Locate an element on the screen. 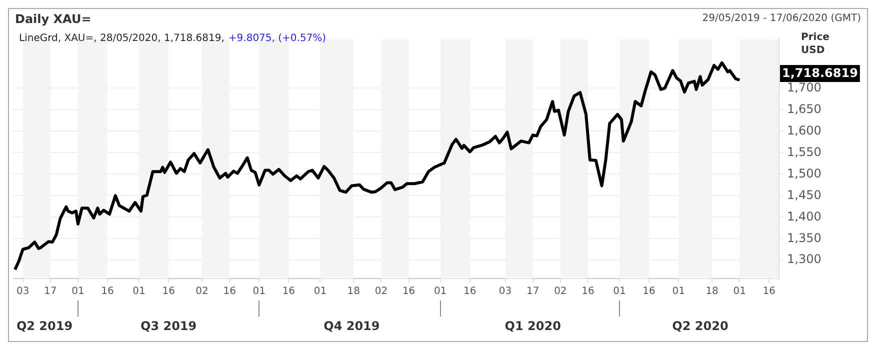 This screenshot has height=350, width=876. chart-subtitle: 29/05/2019 - 17/06/2020 (GMT) is located at coordinates (781, 18).